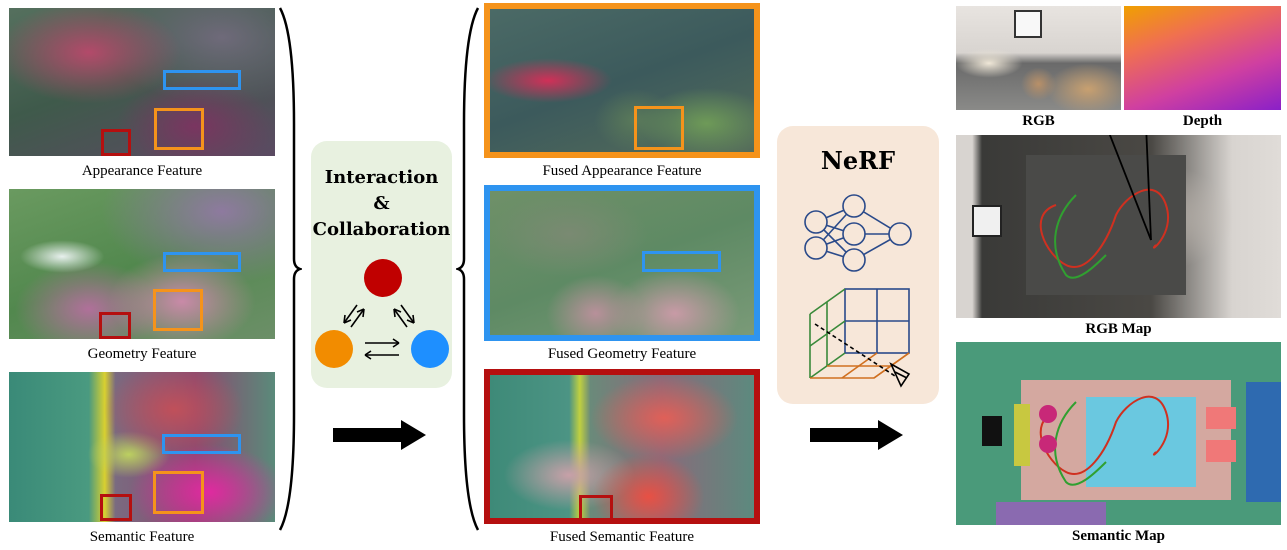  I want to click on fused-geometry-feature-image, so click(622, 263).